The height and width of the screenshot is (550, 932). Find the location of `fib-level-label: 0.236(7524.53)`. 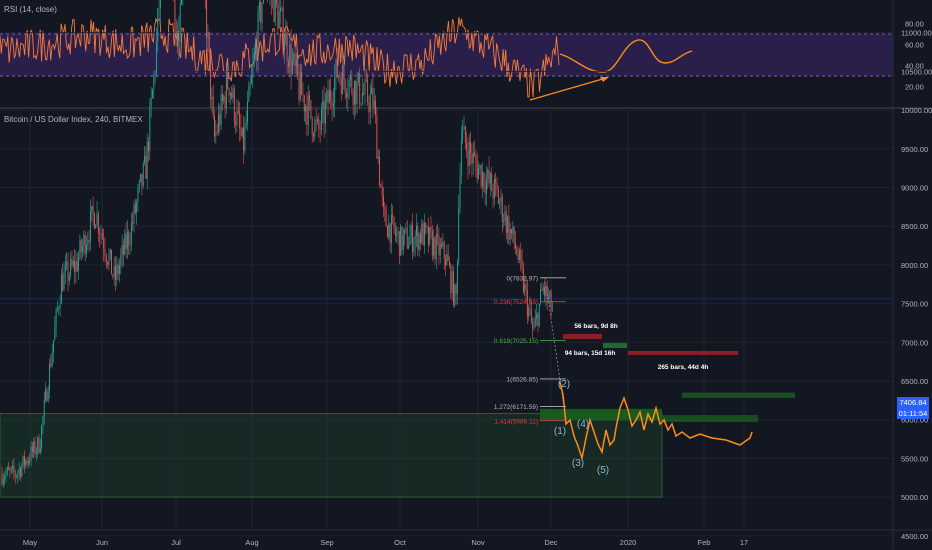

fib-level-label: 0.236(7524.53) is located at coordinates (516, 302).